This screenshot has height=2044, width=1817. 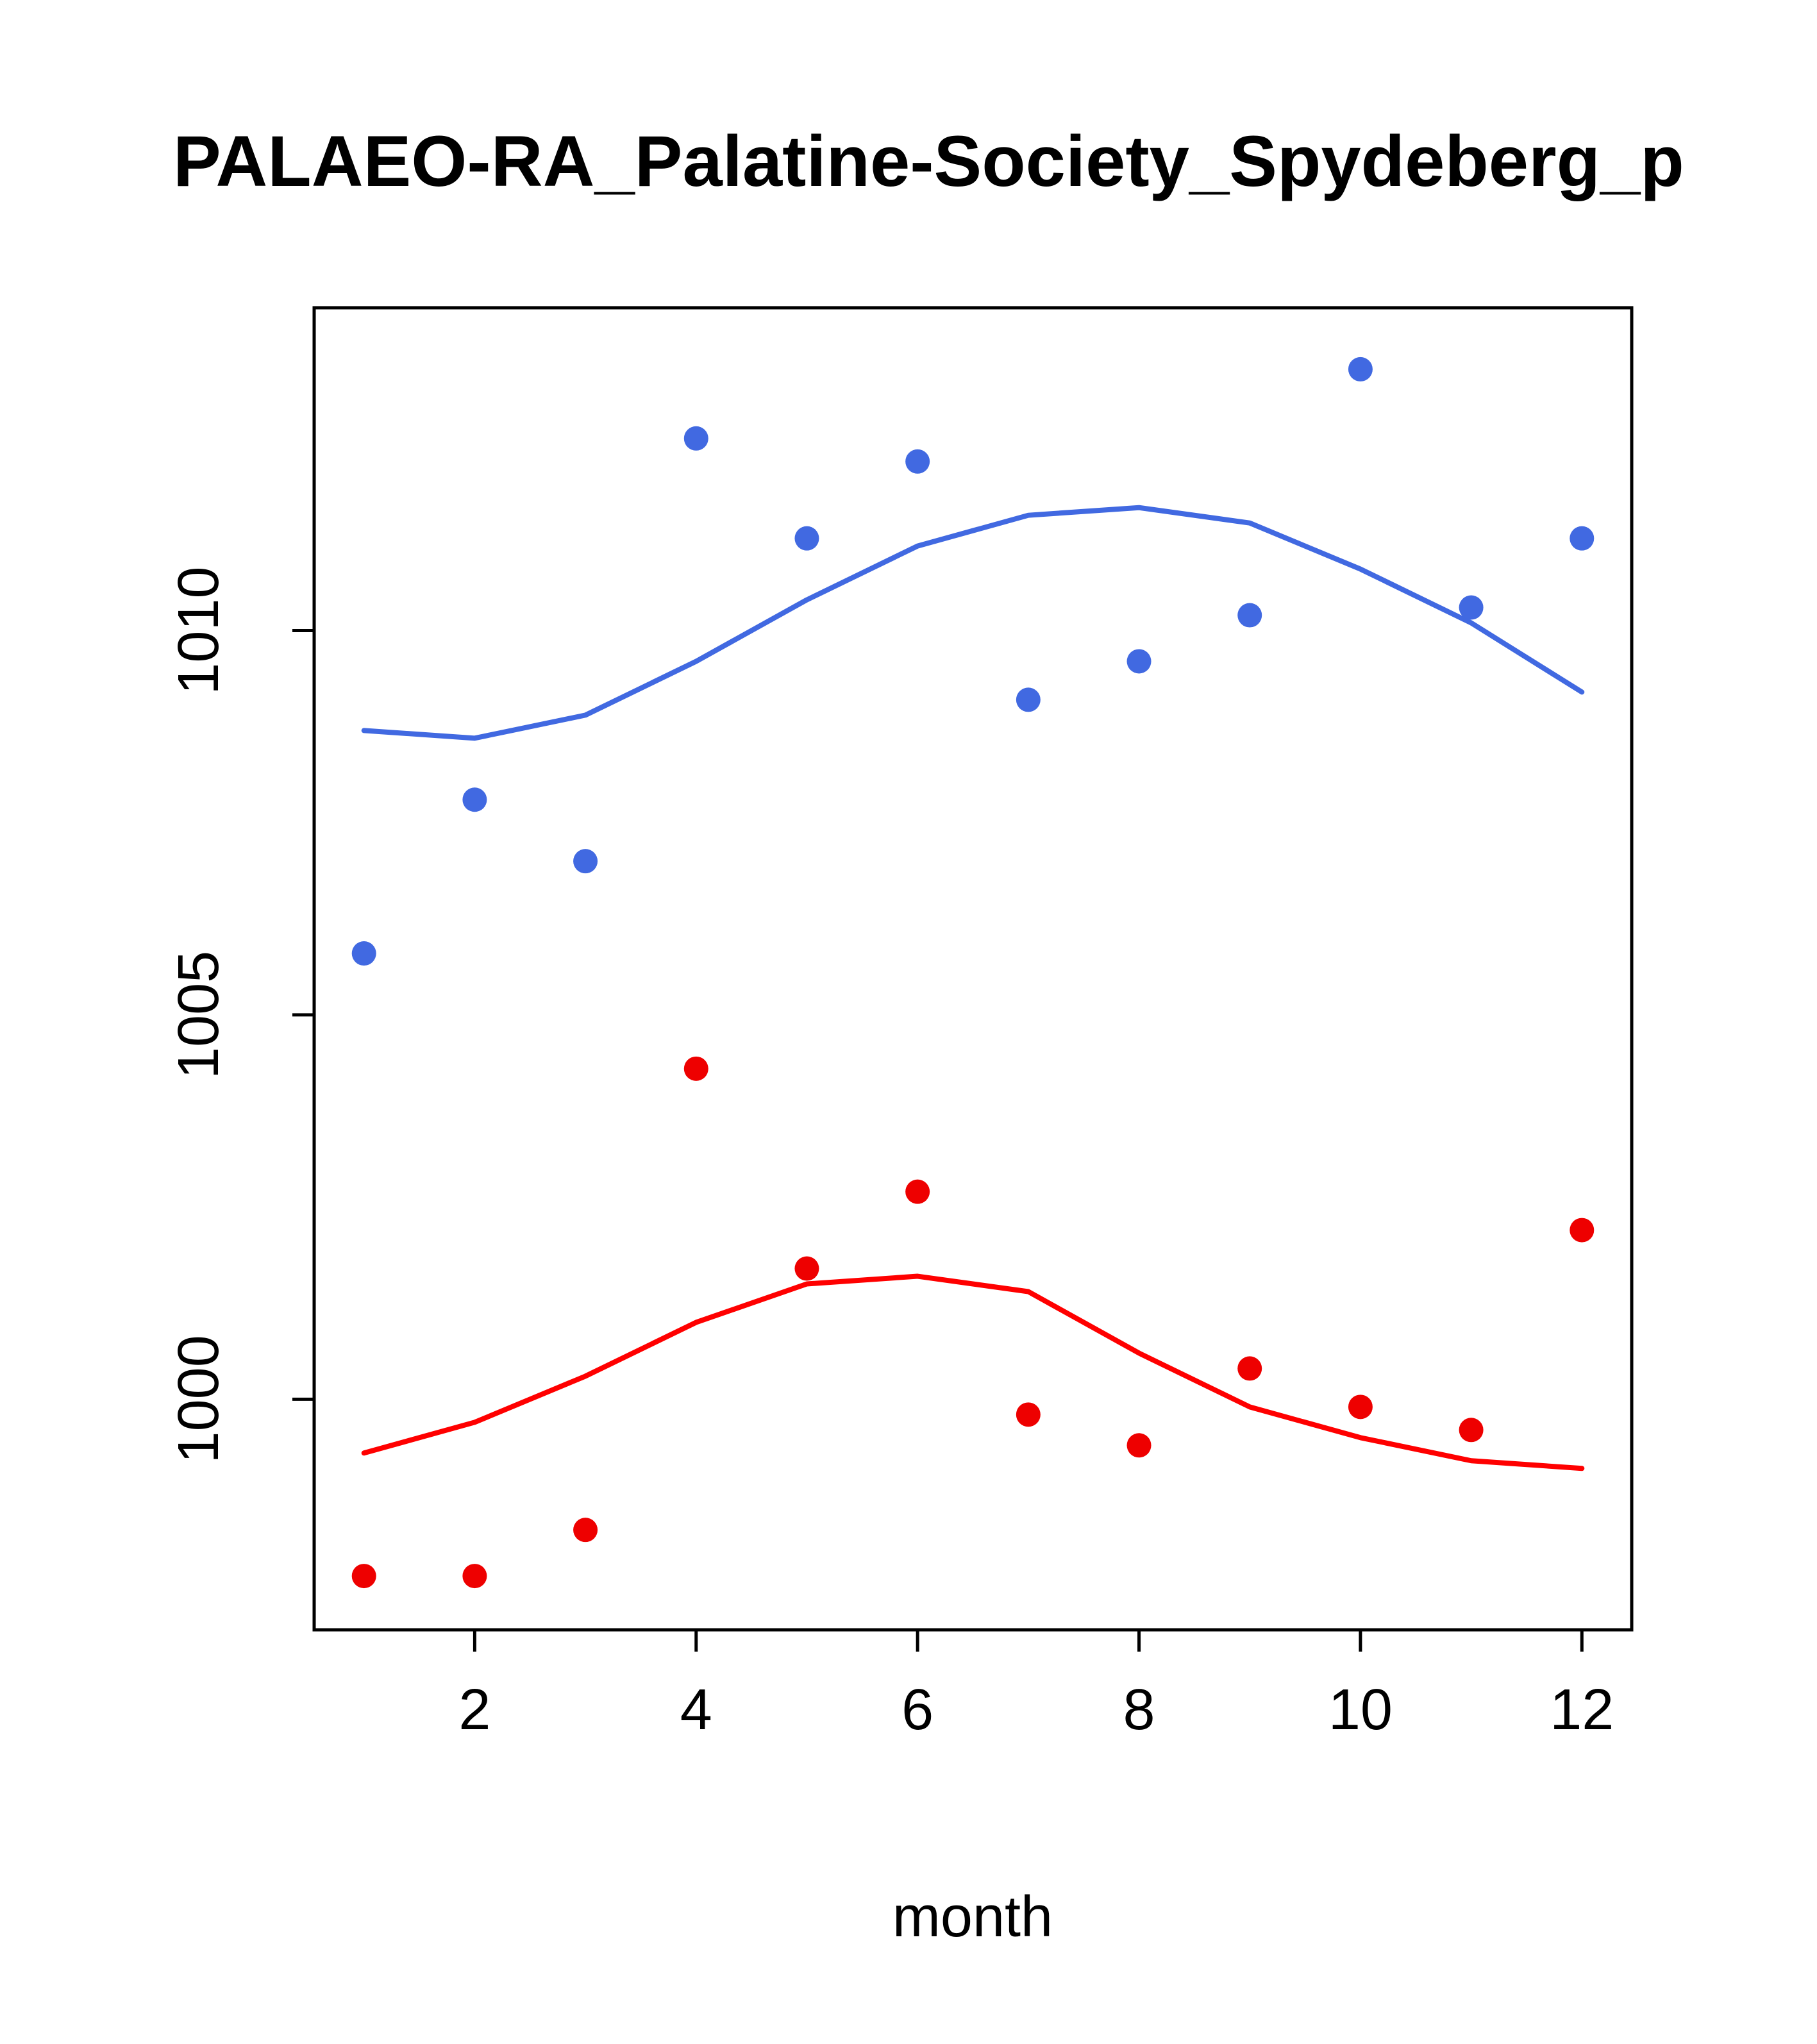 I want to click on lower-line-series, so click(x=973, y=1372).